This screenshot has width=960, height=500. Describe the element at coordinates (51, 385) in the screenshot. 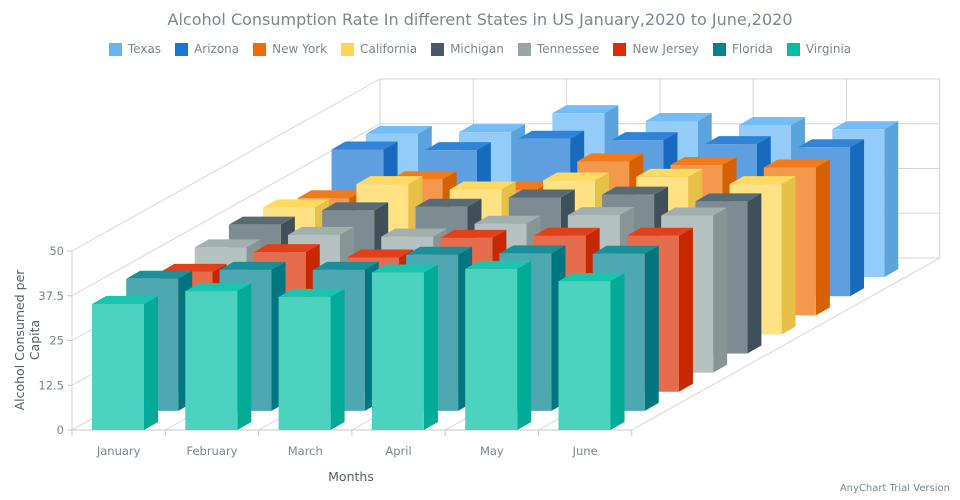

I see `y-tick-label: 12.5` at that location.